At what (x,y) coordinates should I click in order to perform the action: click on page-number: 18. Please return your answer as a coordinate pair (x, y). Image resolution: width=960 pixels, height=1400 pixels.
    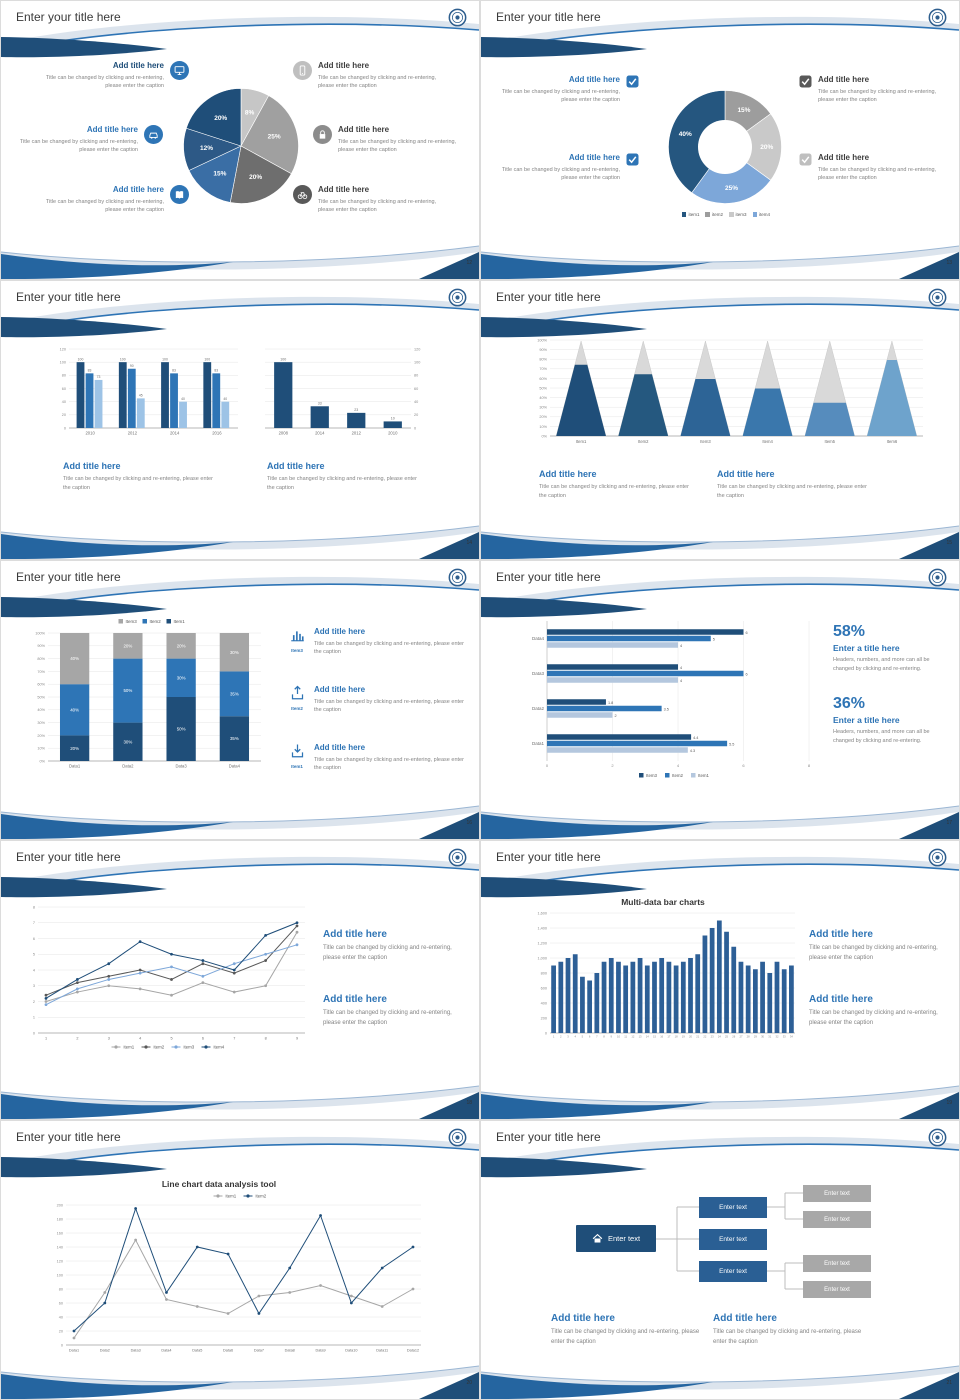
    Looking at the image, I should click on (469, 1103).